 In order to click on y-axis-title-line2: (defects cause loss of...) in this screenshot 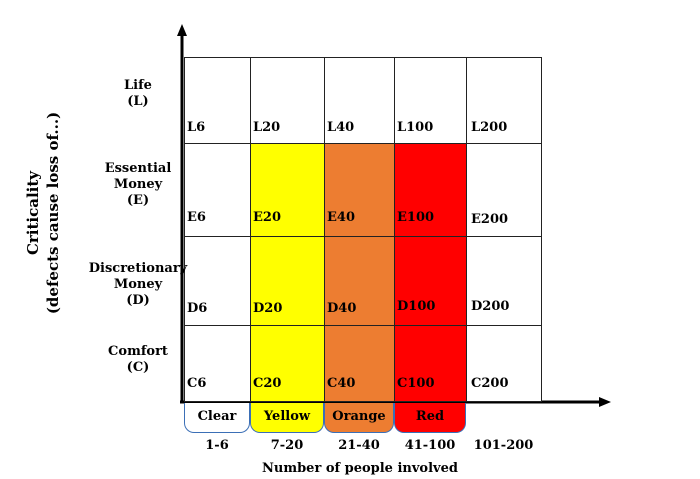, I will do `click(53, 213)`.